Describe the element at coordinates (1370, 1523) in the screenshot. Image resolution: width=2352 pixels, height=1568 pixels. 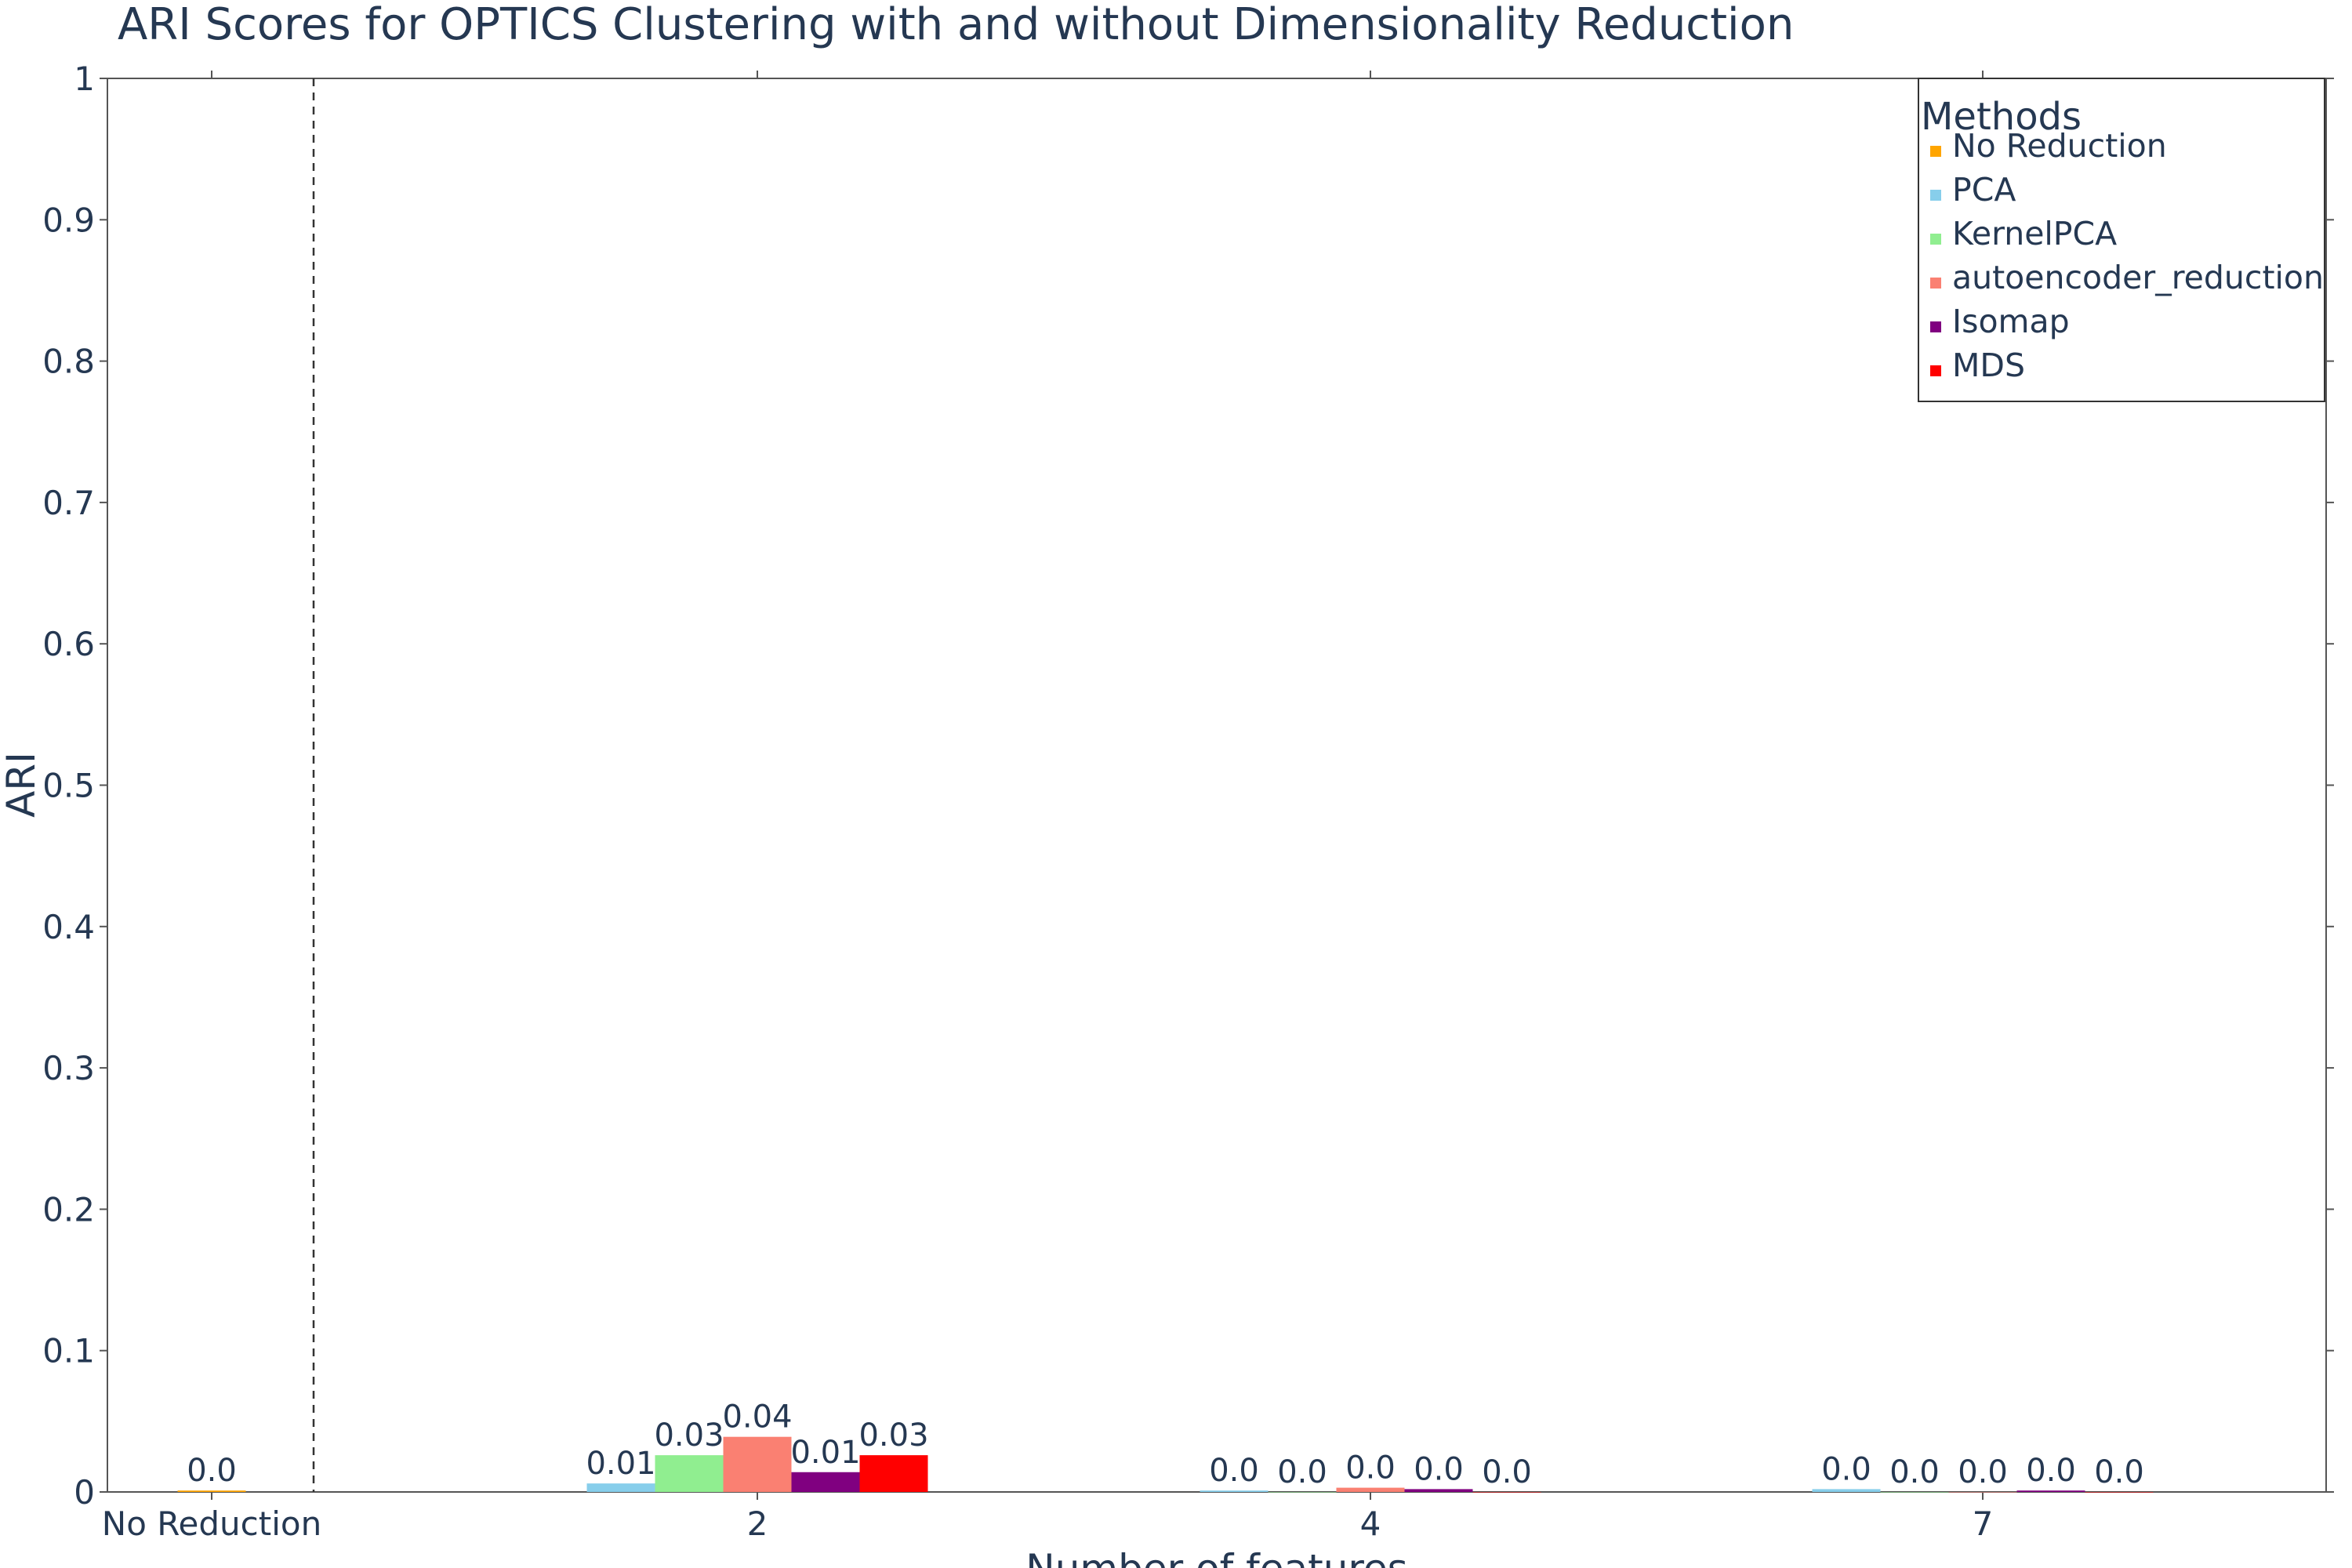
I see `x-tick-label: 4` at that location.